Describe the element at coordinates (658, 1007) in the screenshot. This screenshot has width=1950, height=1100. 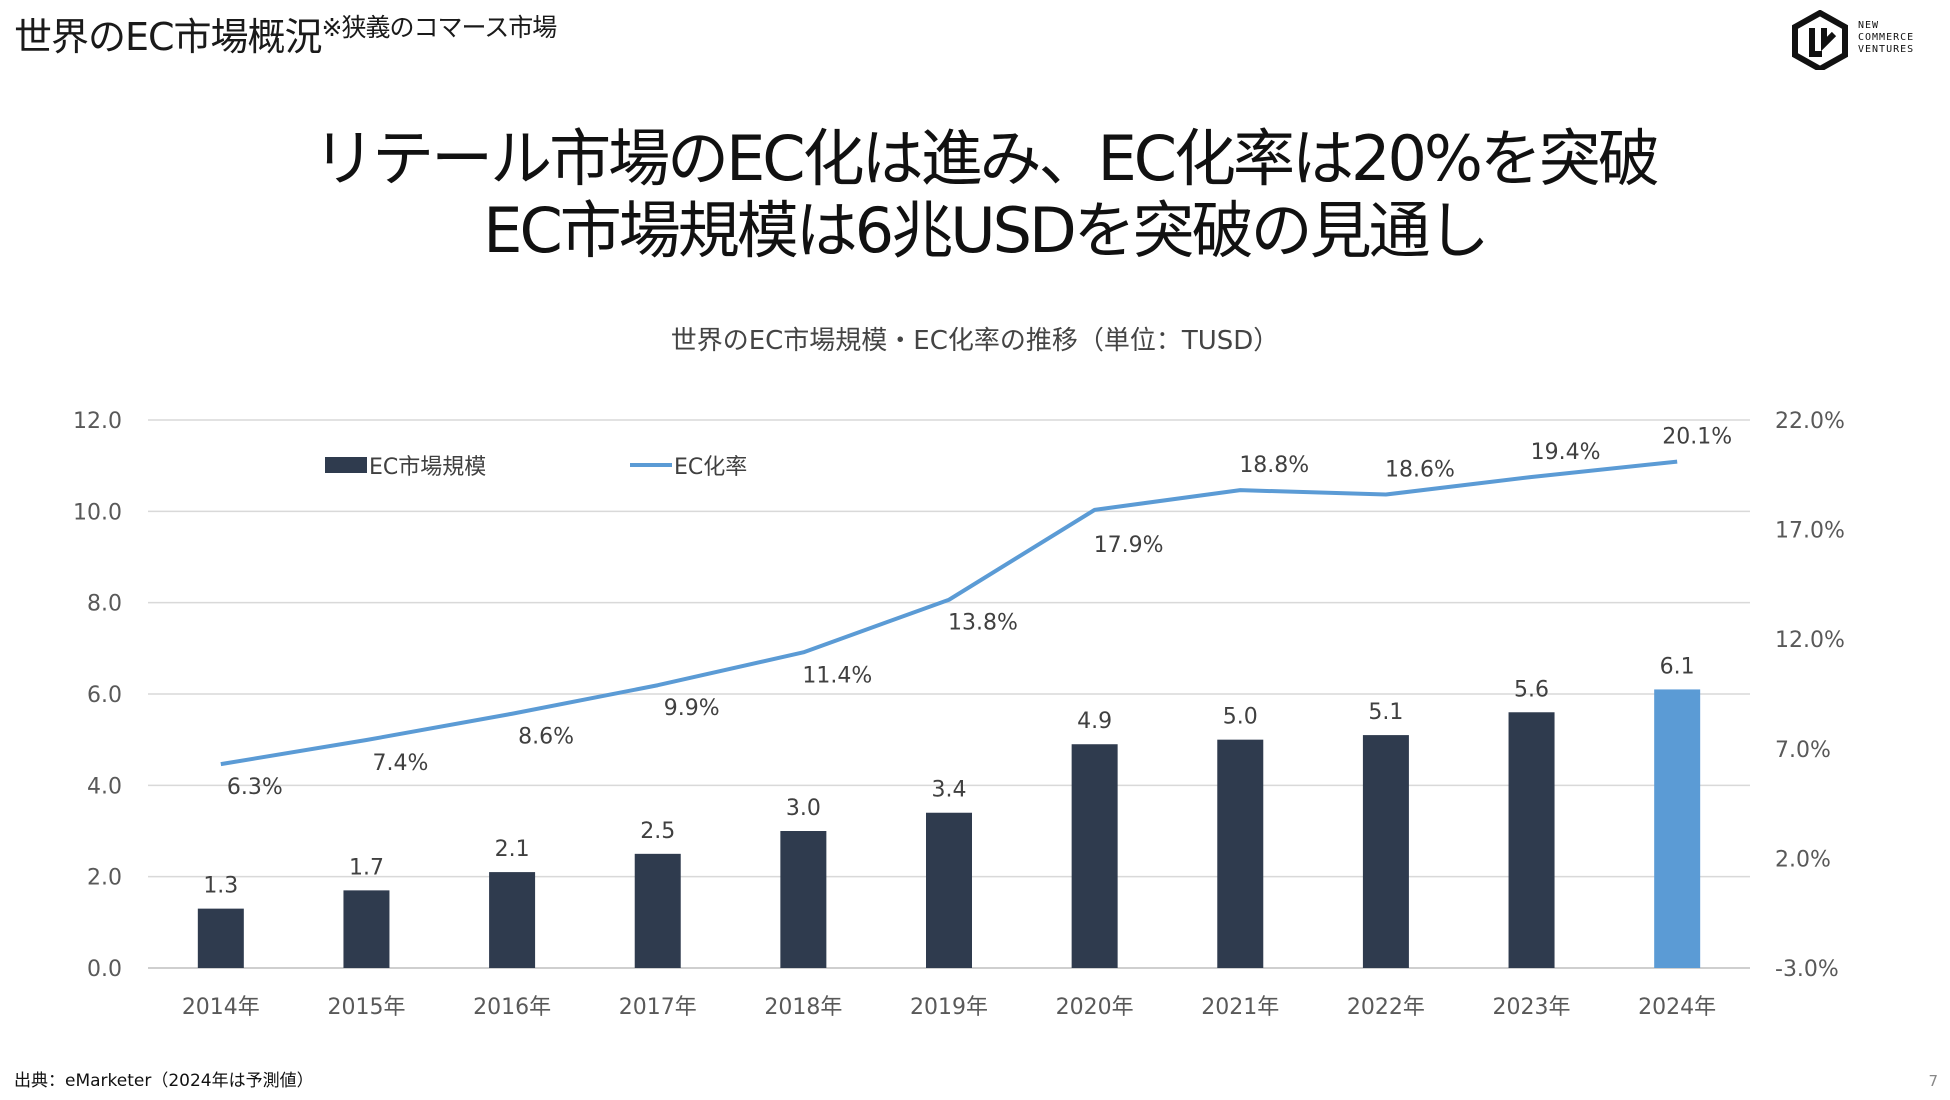
I see `x-tick-label: 2017年` at that location.